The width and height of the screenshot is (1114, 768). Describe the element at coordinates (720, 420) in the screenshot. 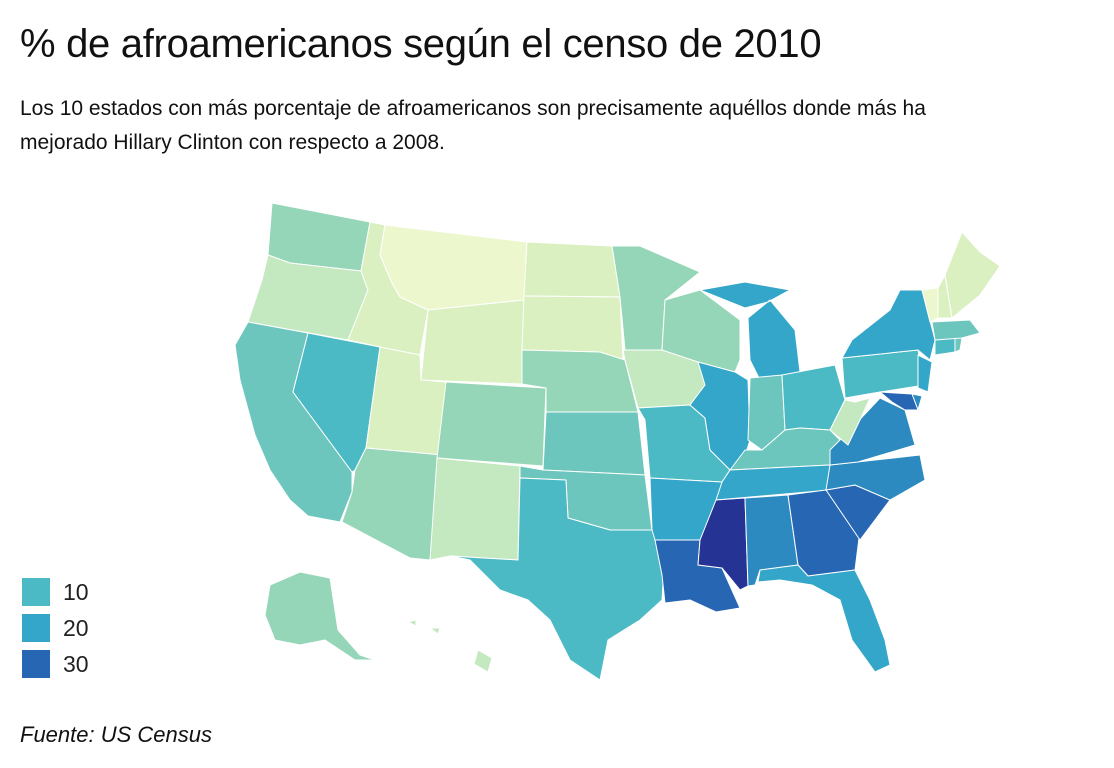

I see `state-il` at that location.